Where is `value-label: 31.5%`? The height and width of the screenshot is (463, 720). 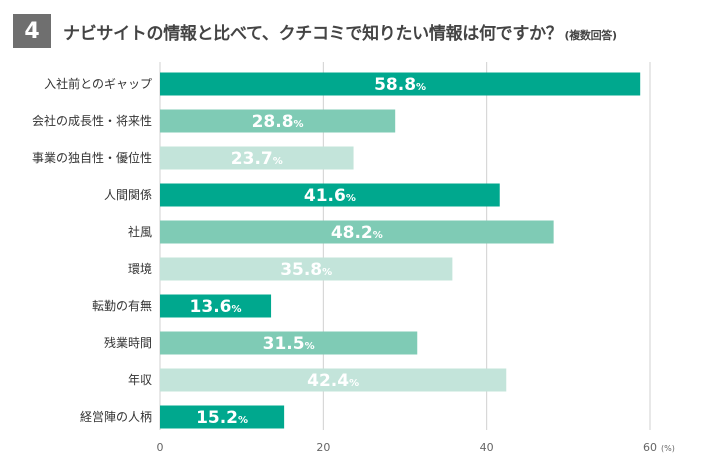 value-label: 31.5% is located at coordinates (289, 344).